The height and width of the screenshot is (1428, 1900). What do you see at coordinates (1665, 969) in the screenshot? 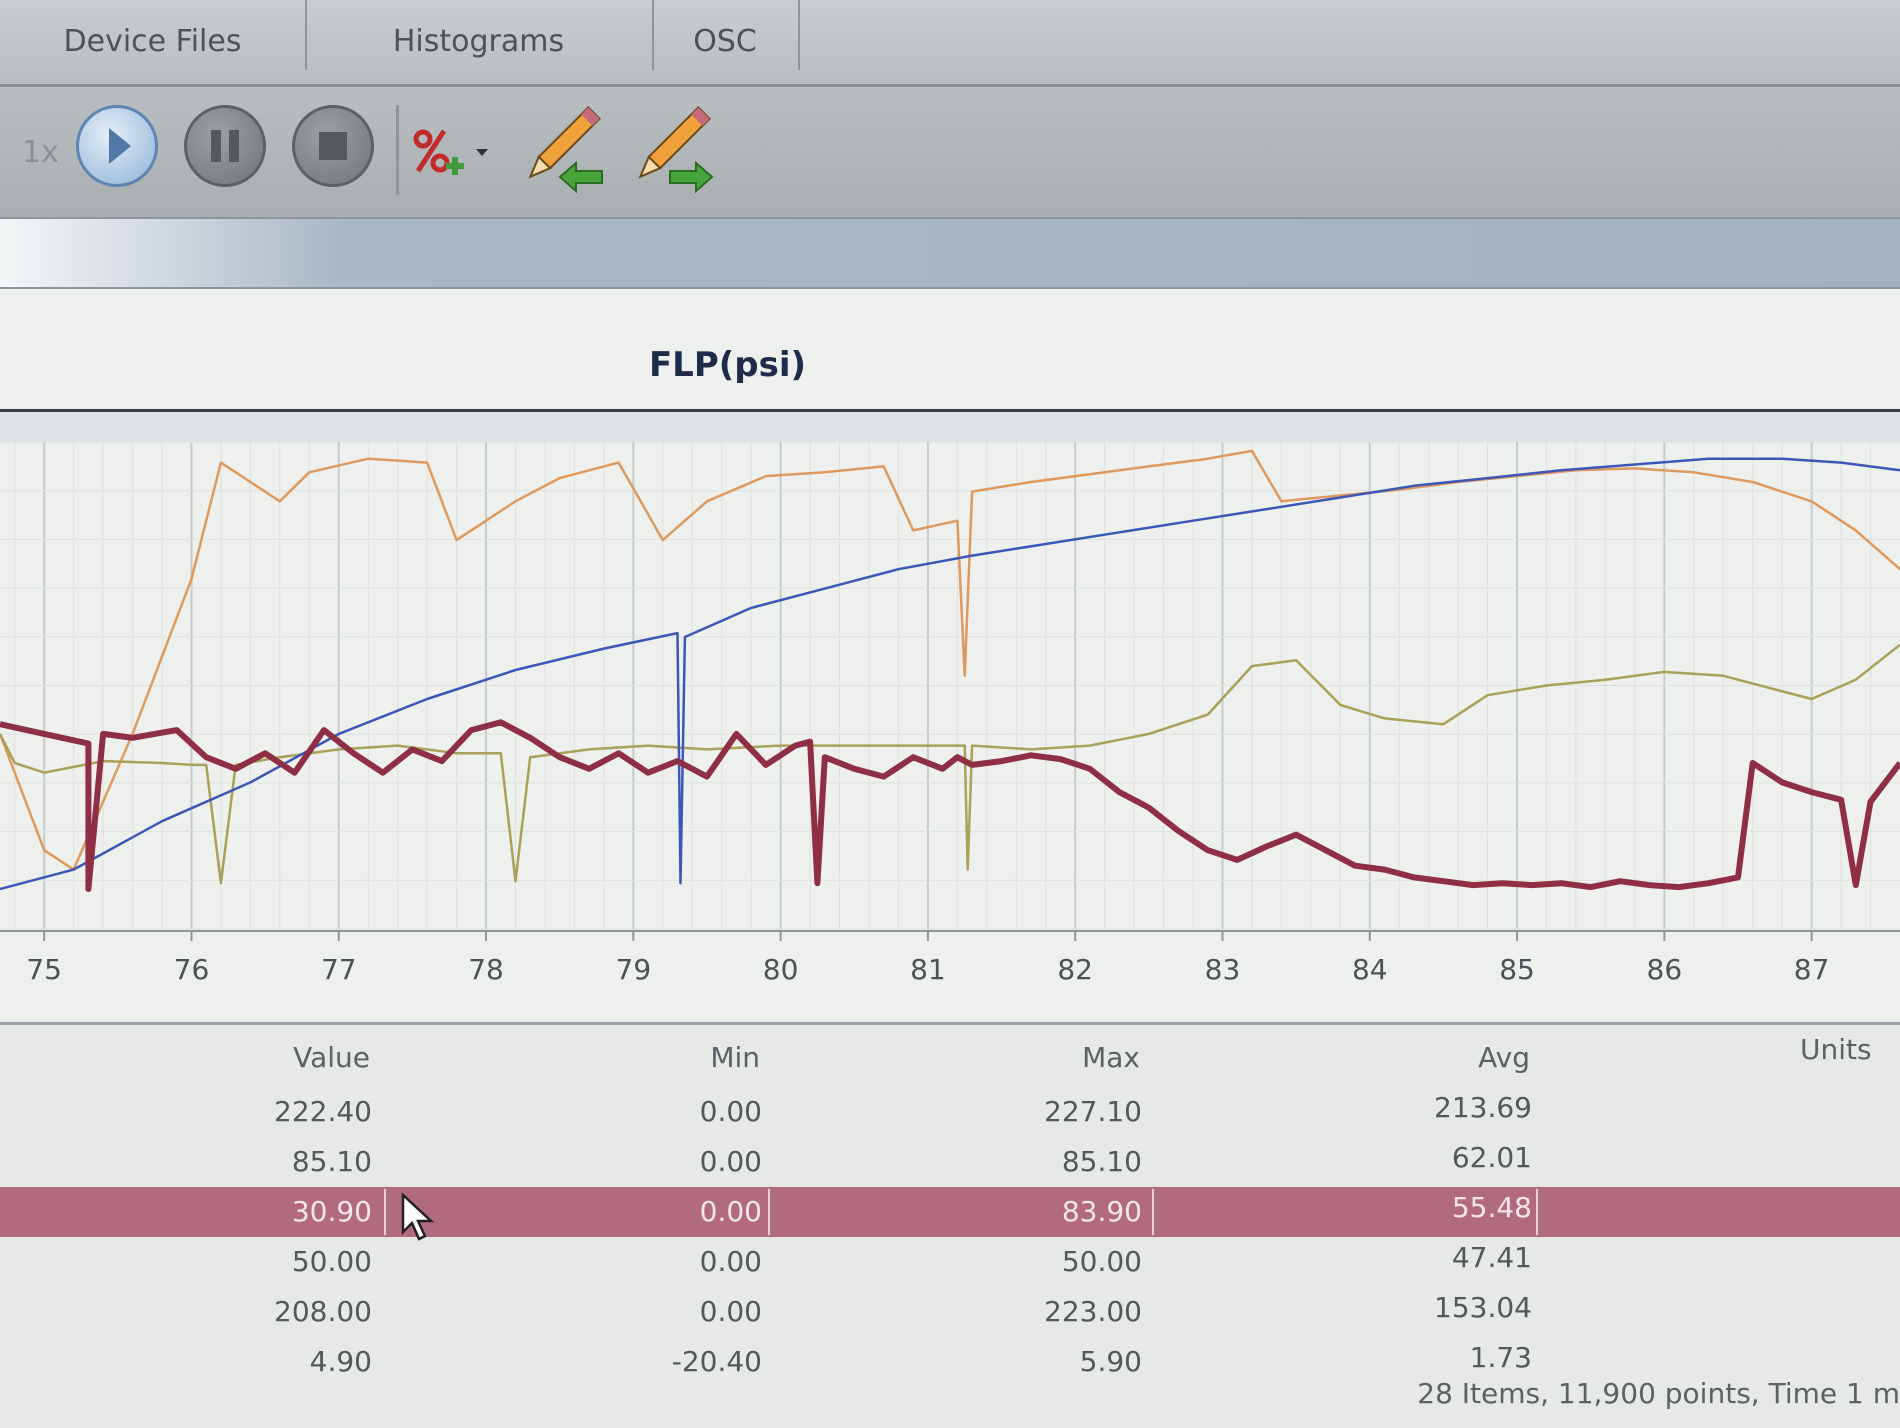
I see `x-tick-label: 86` at bounding box center [1665, 969].